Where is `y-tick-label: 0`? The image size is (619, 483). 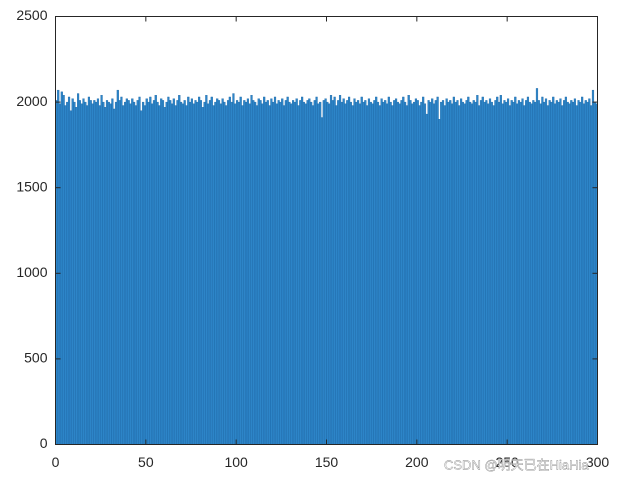 y-tick-label: 0 is located at coordinates (44, 443).